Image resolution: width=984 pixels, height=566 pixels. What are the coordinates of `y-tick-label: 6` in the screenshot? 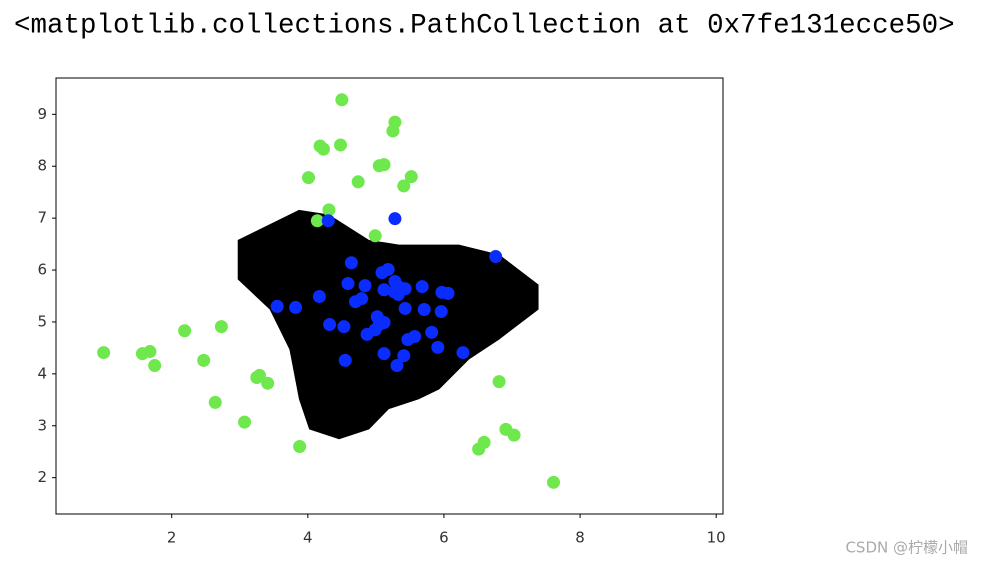 It's located at (42, 270).